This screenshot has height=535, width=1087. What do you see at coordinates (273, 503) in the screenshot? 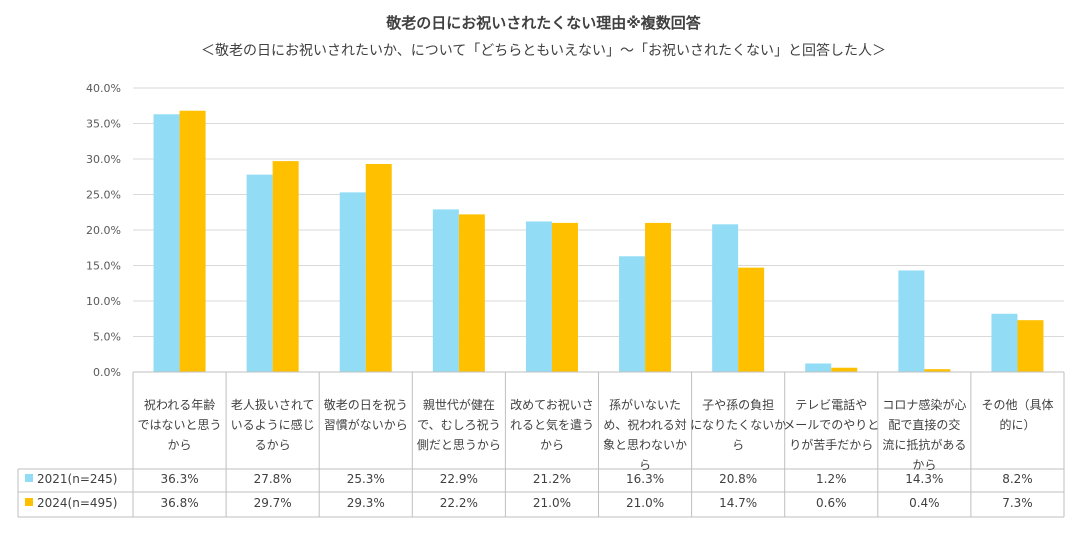
I see `data-label: 29.7%` at bounding box center [273, 503].